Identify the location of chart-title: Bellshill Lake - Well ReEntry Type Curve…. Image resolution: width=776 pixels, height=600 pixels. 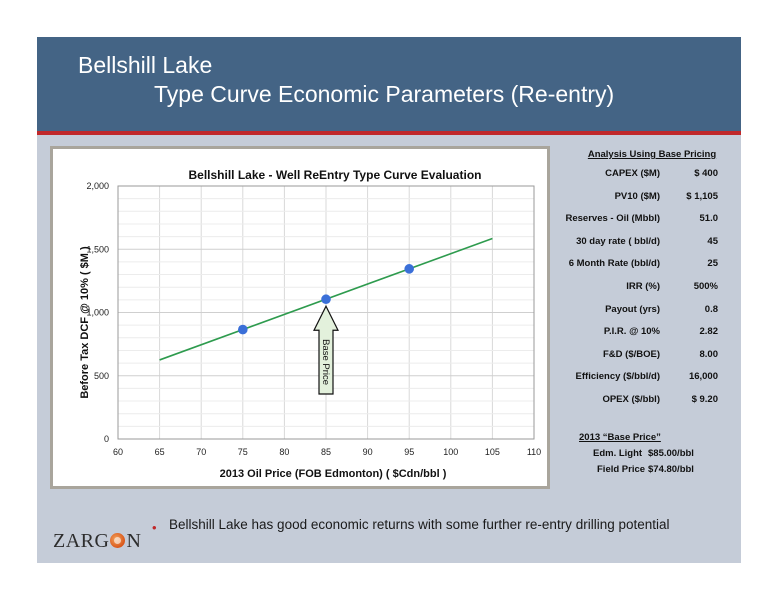
(335, 175).